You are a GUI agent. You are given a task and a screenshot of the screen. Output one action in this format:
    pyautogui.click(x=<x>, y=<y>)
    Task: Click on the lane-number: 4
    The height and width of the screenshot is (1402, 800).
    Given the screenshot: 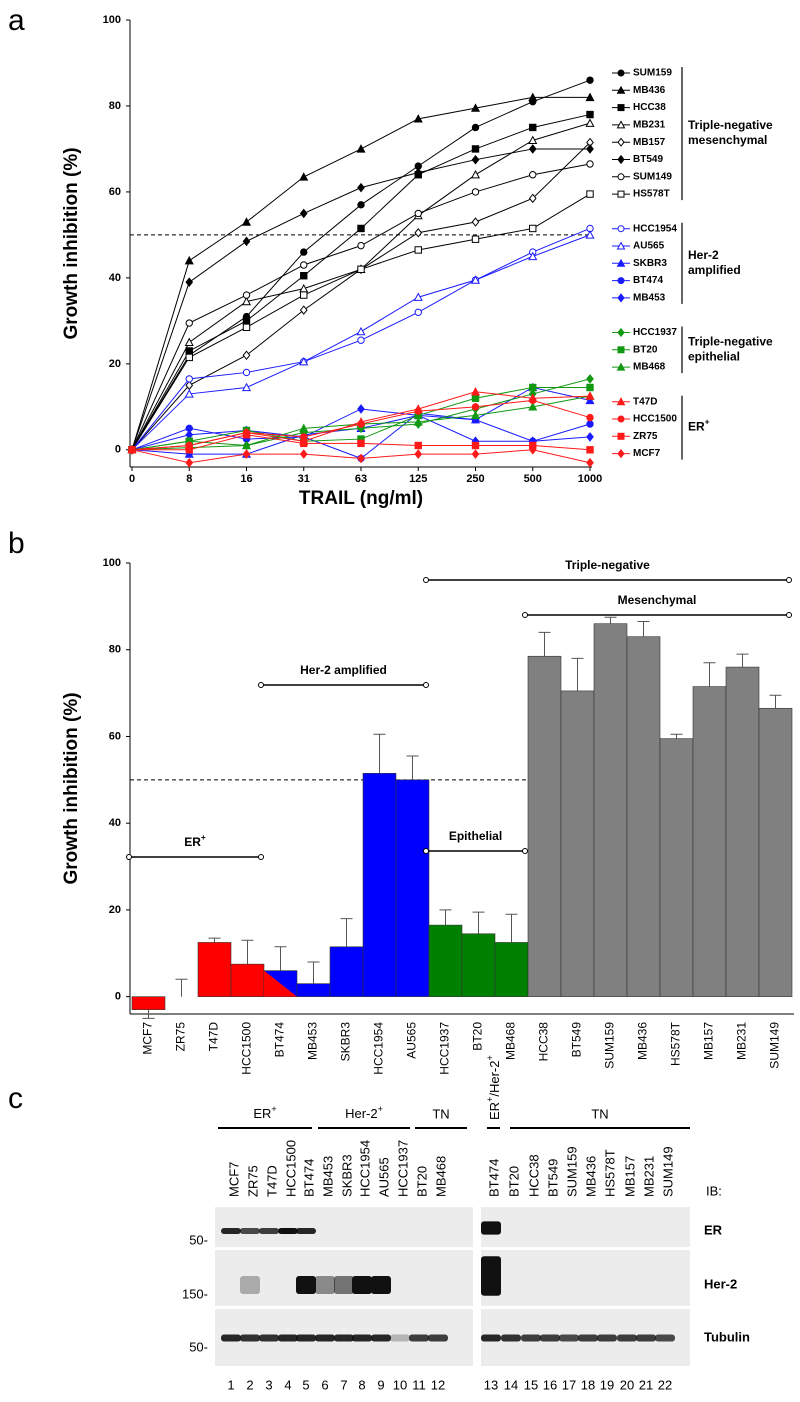 What is the action you would take?
    pyautogui.click(x=287, y=1384)
    